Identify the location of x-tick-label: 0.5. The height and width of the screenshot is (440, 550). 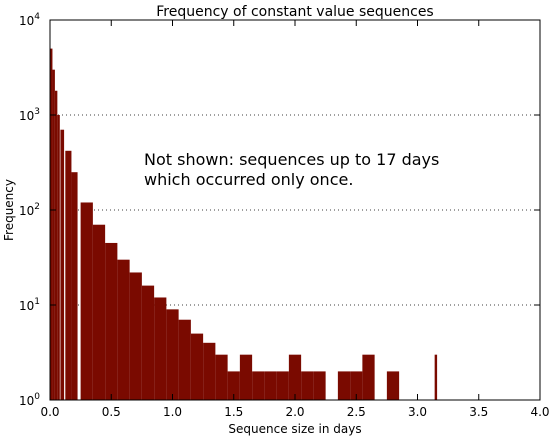
(111, 412).